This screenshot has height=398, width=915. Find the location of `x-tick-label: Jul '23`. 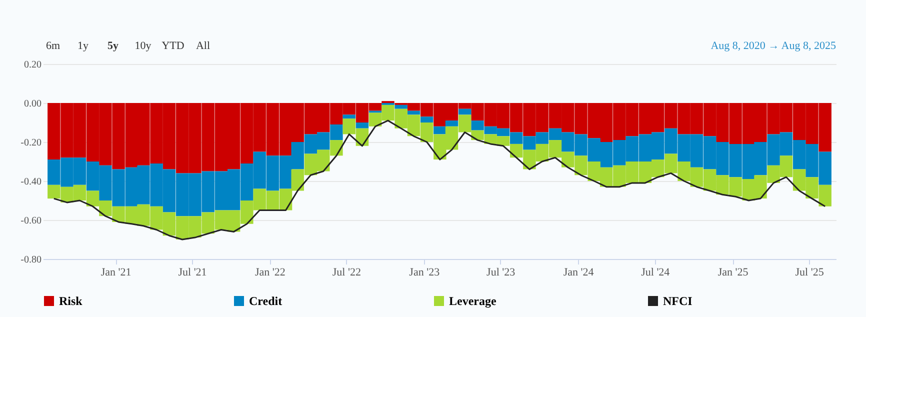

x-tick-label: Jul '23 is located at coordinates (501, 272).